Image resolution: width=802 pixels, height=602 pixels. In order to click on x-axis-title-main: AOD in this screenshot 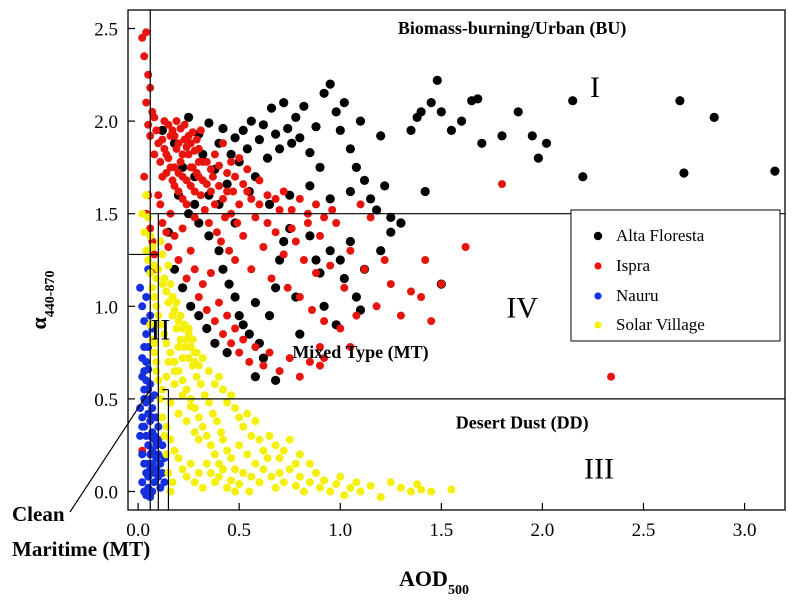, I will do `click(423, 578)`.